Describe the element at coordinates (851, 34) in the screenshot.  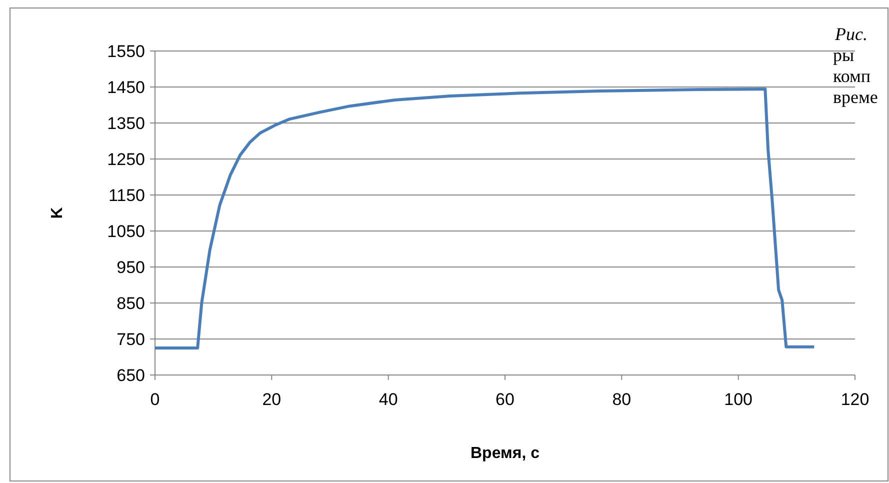
I see `text: Рис.` at that location.